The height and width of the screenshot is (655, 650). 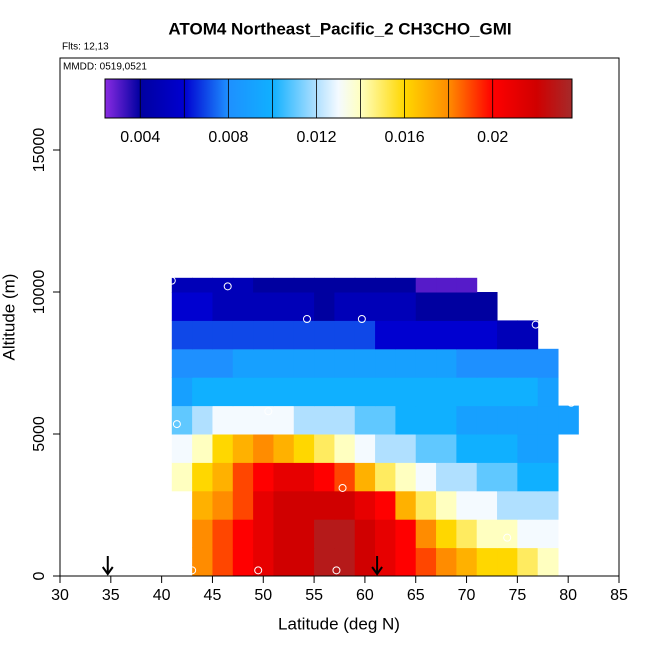 What do you see at coordinates (338, 98) in the screenshot?
I see `colorbar` at bounding box center [338, 98].